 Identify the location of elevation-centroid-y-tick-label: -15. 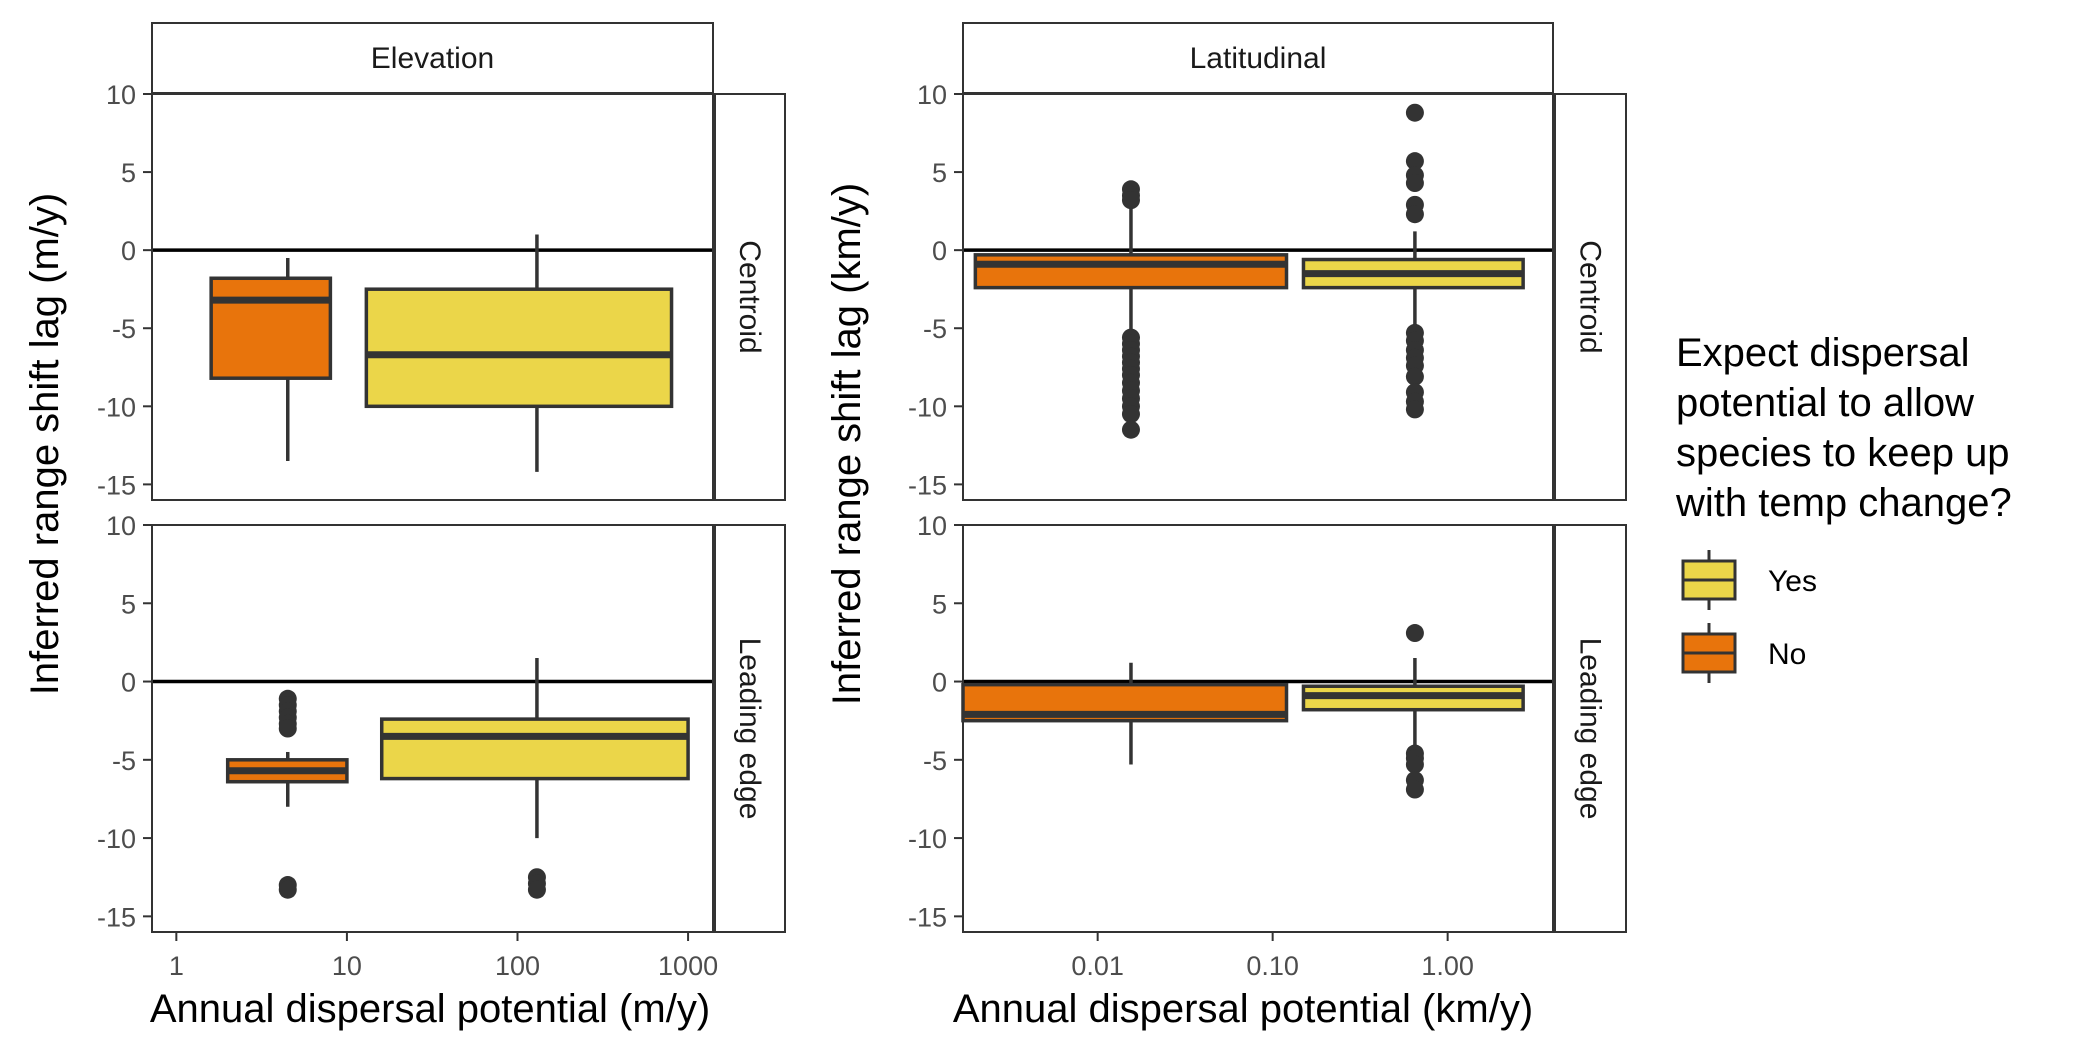
(116, 485).